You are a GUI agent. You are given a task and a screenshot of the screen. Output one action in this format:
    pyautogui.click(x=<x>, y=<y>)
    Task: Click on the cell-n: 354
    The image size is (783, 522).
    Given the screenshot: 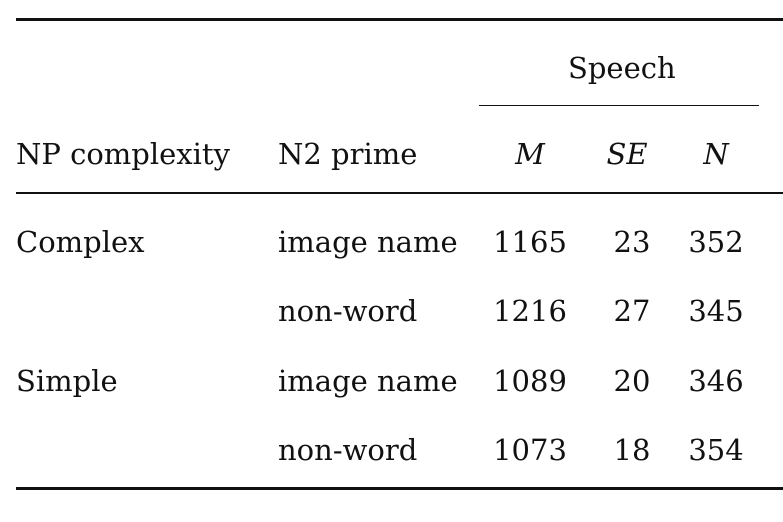 What is the action you would take?
    pyautogui.click(x=716, y=450)
    